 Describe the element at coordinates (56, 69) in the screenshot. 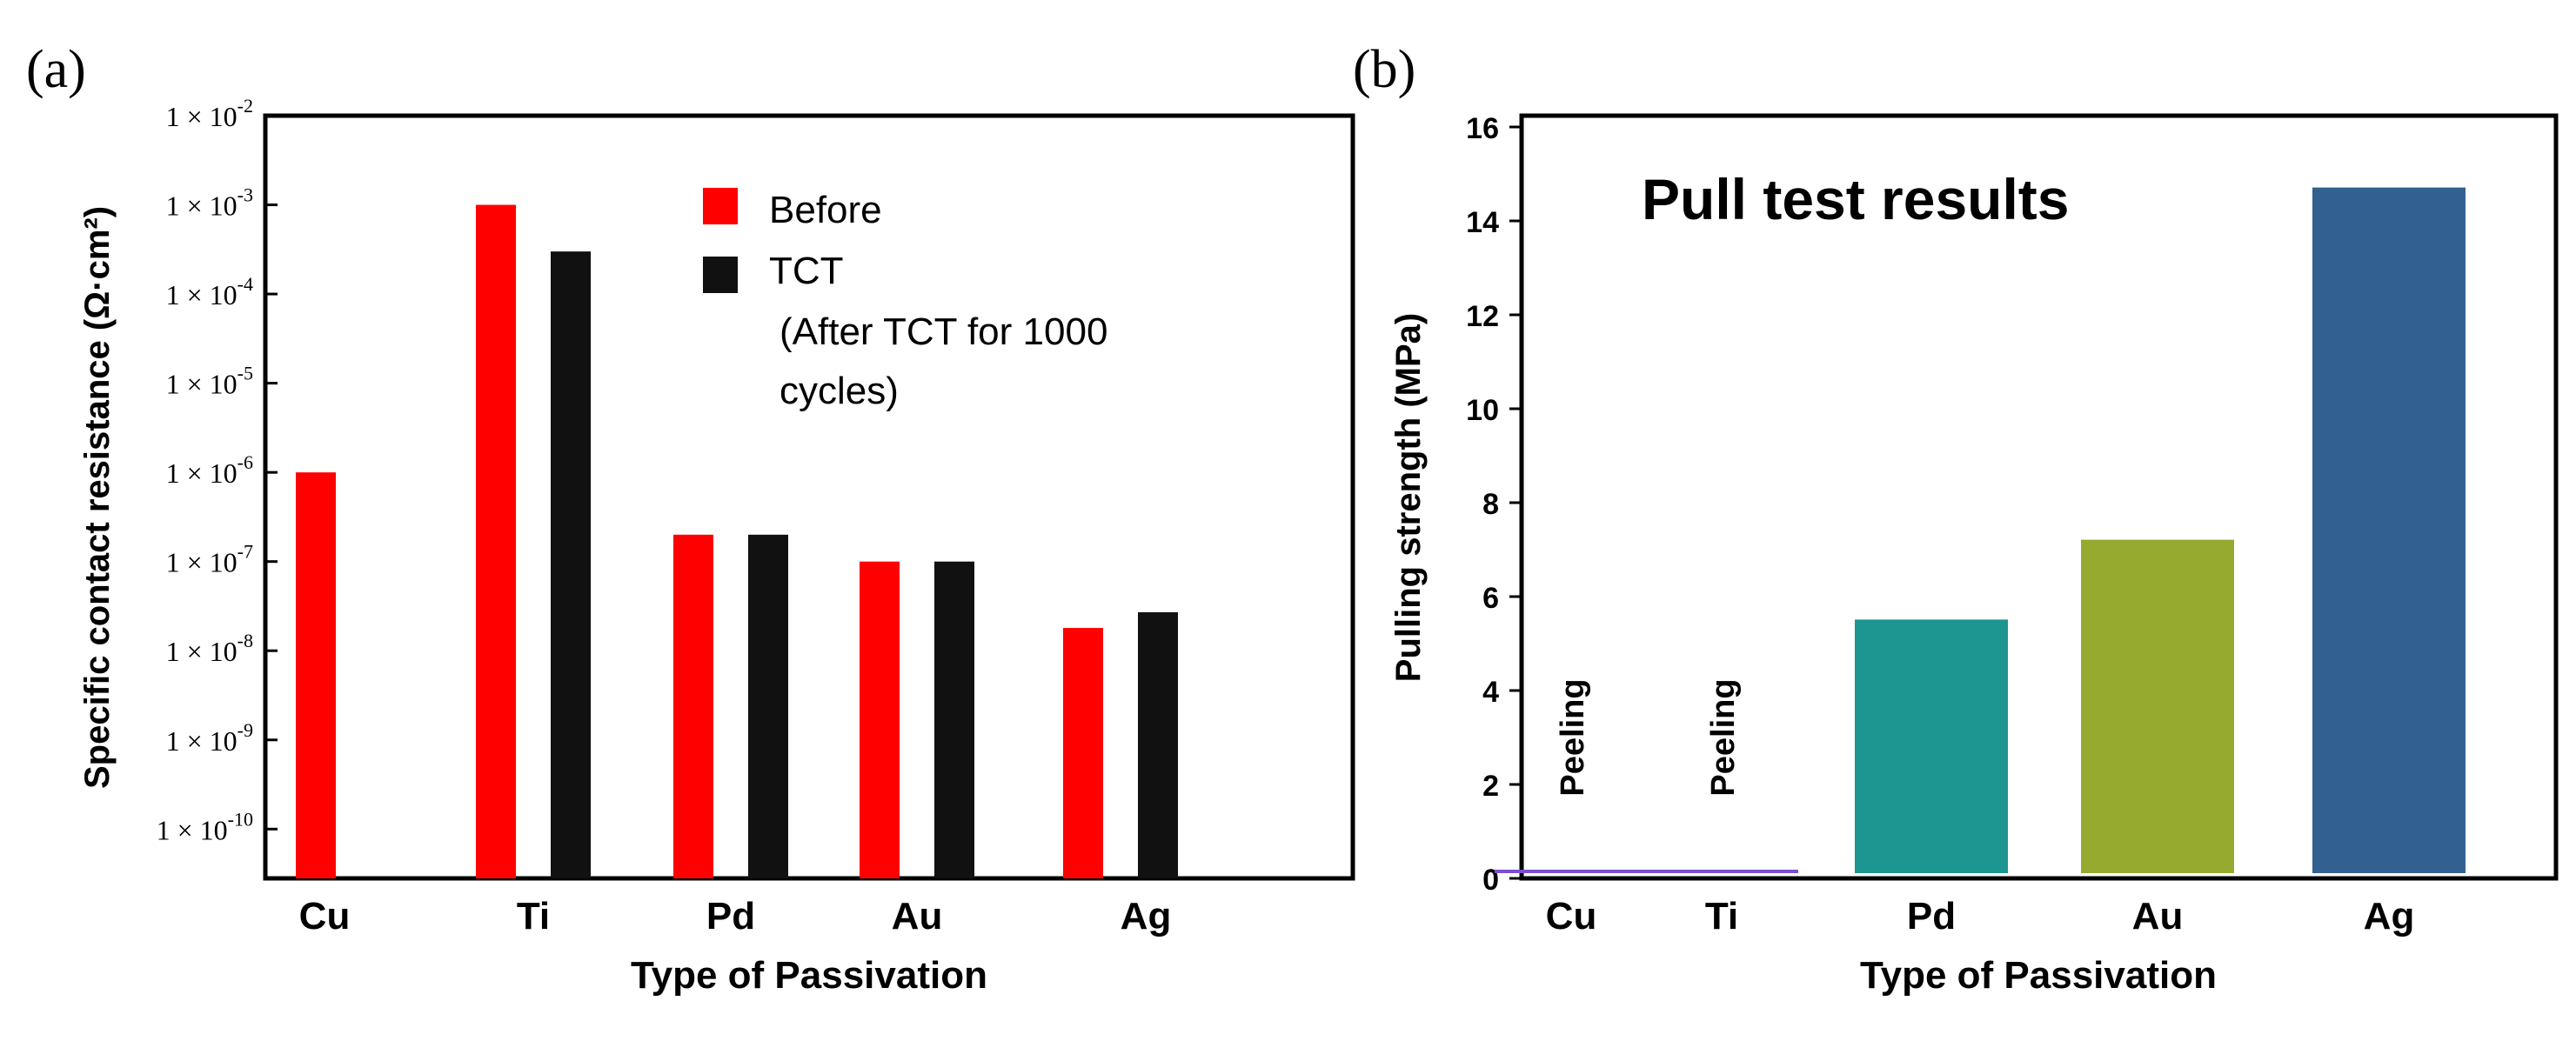

I see `panel-a-label: (a)` at that location.